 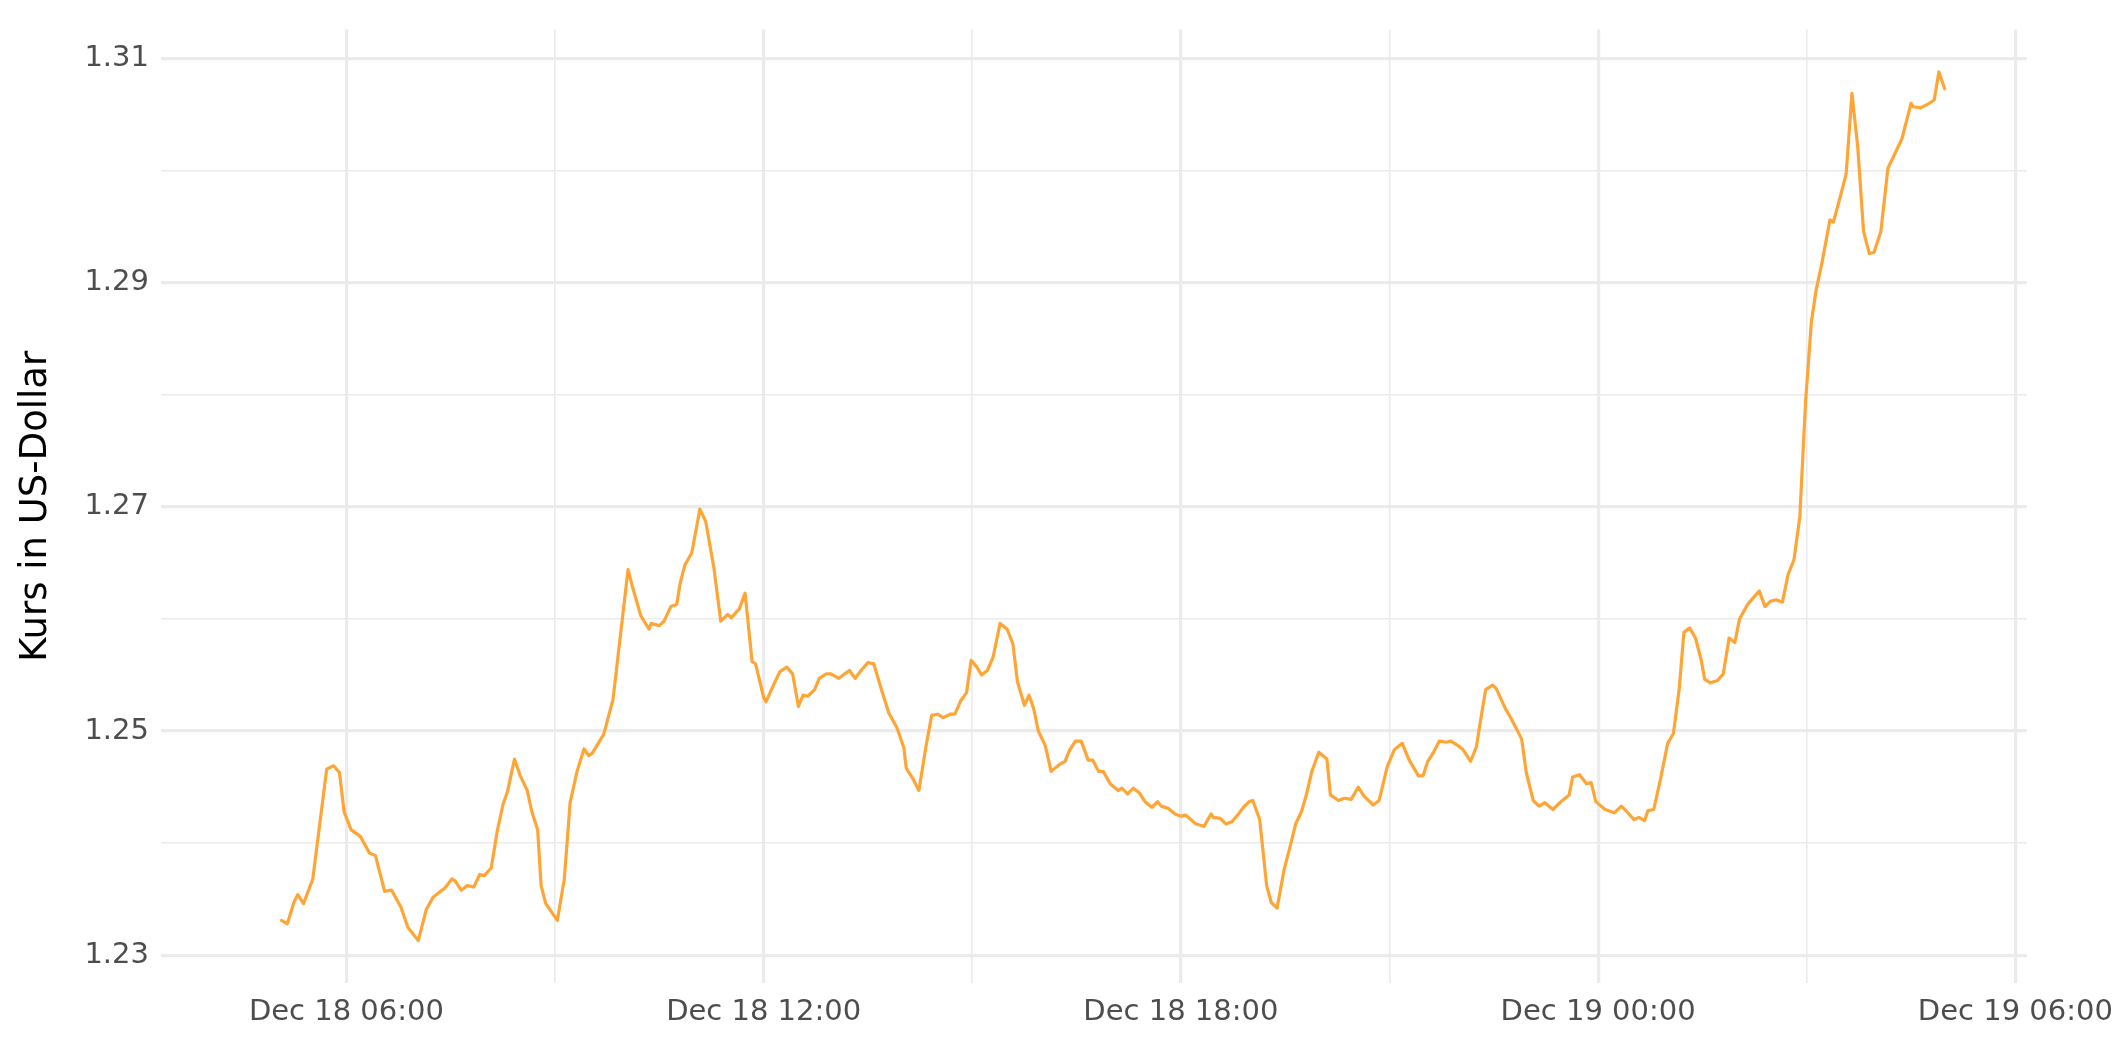 I want to click on y-tick-label: 1.29, so click(x=116, y=280).